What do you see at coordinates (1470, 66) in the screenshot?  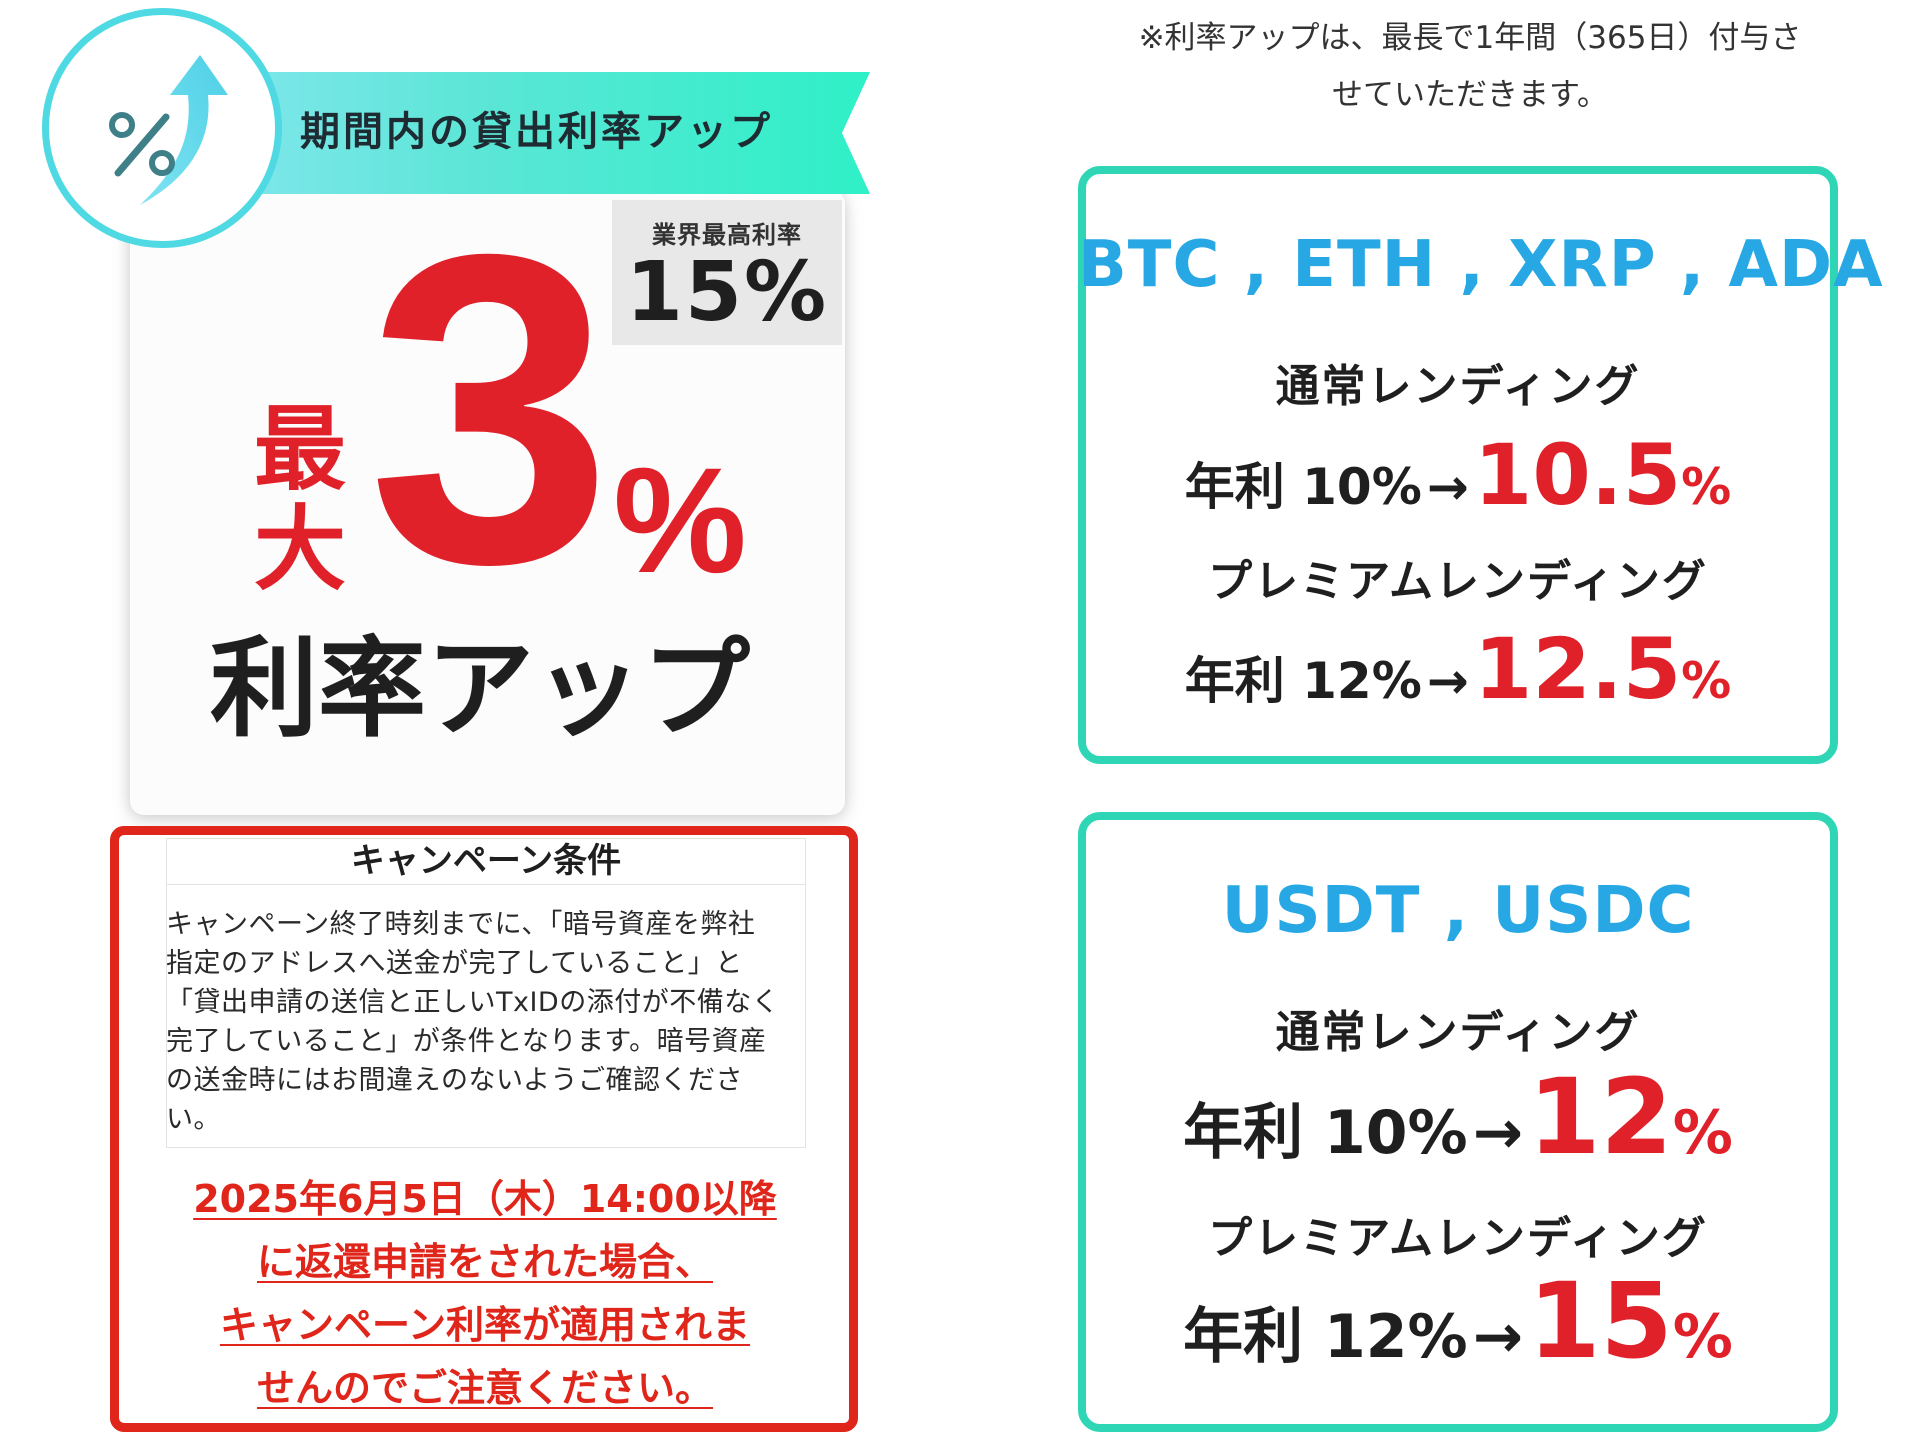 I see `rate-note: ※利率アップは、最長で1年間（365日）付与さ せていただきます。` at bounding box center [1470, 66].